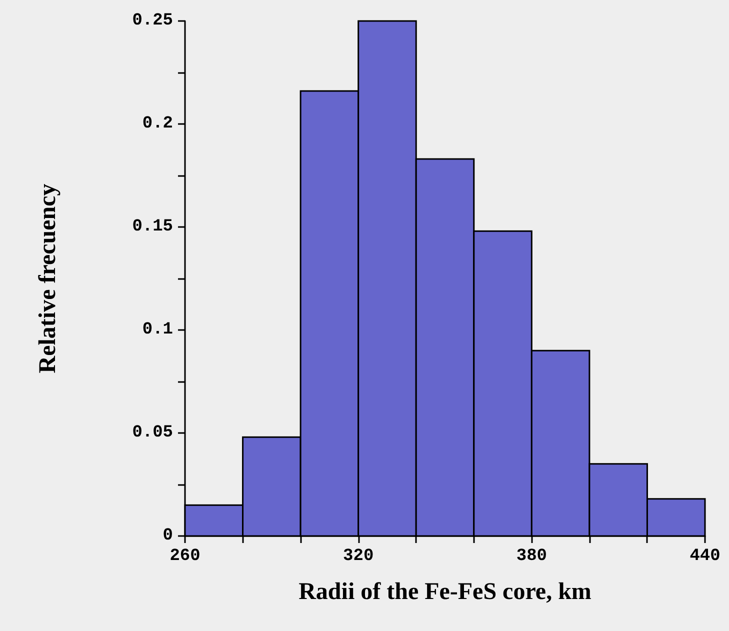 This screenshot has width=729, height=631. Describe the element at coordinates (157, 124) in the screenshot. I see `y-tick-label: 0.2` at that location.